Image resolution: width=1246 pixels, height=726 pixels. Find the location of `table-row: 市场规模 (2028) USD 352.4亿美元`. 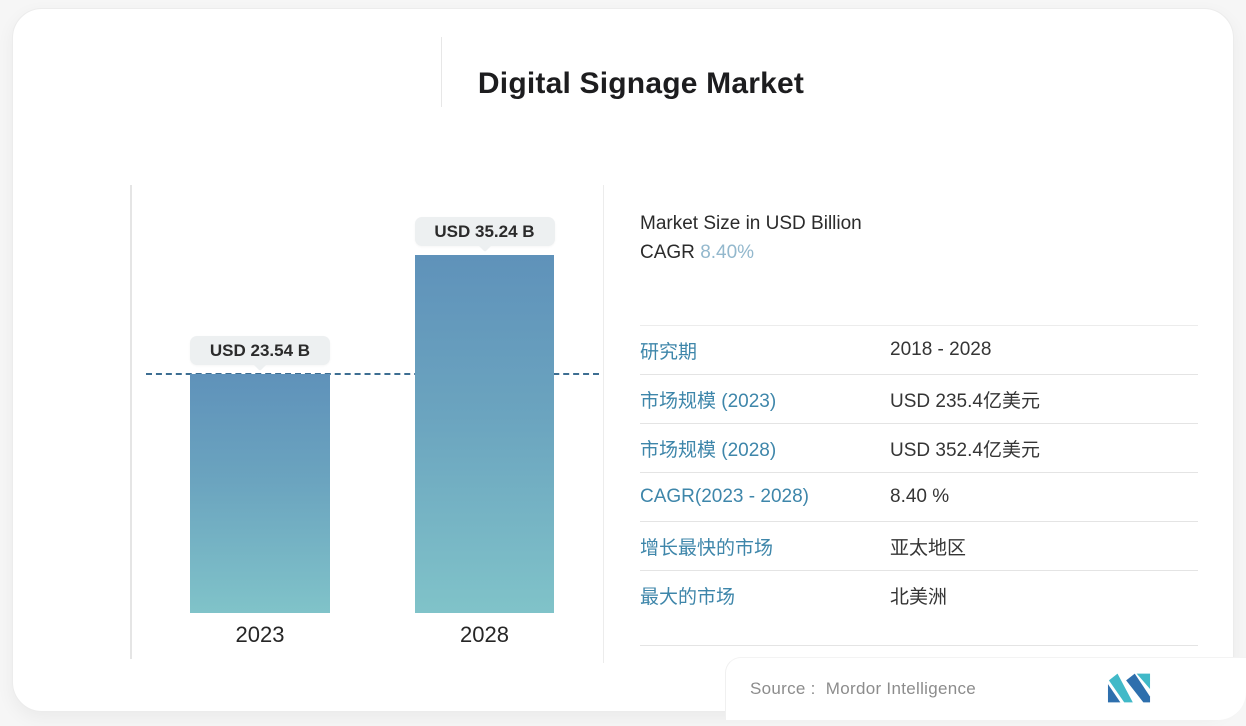

table-row: 市场规模 (2028) USD 352.4亿美元 is located at coordinates (919, 448).